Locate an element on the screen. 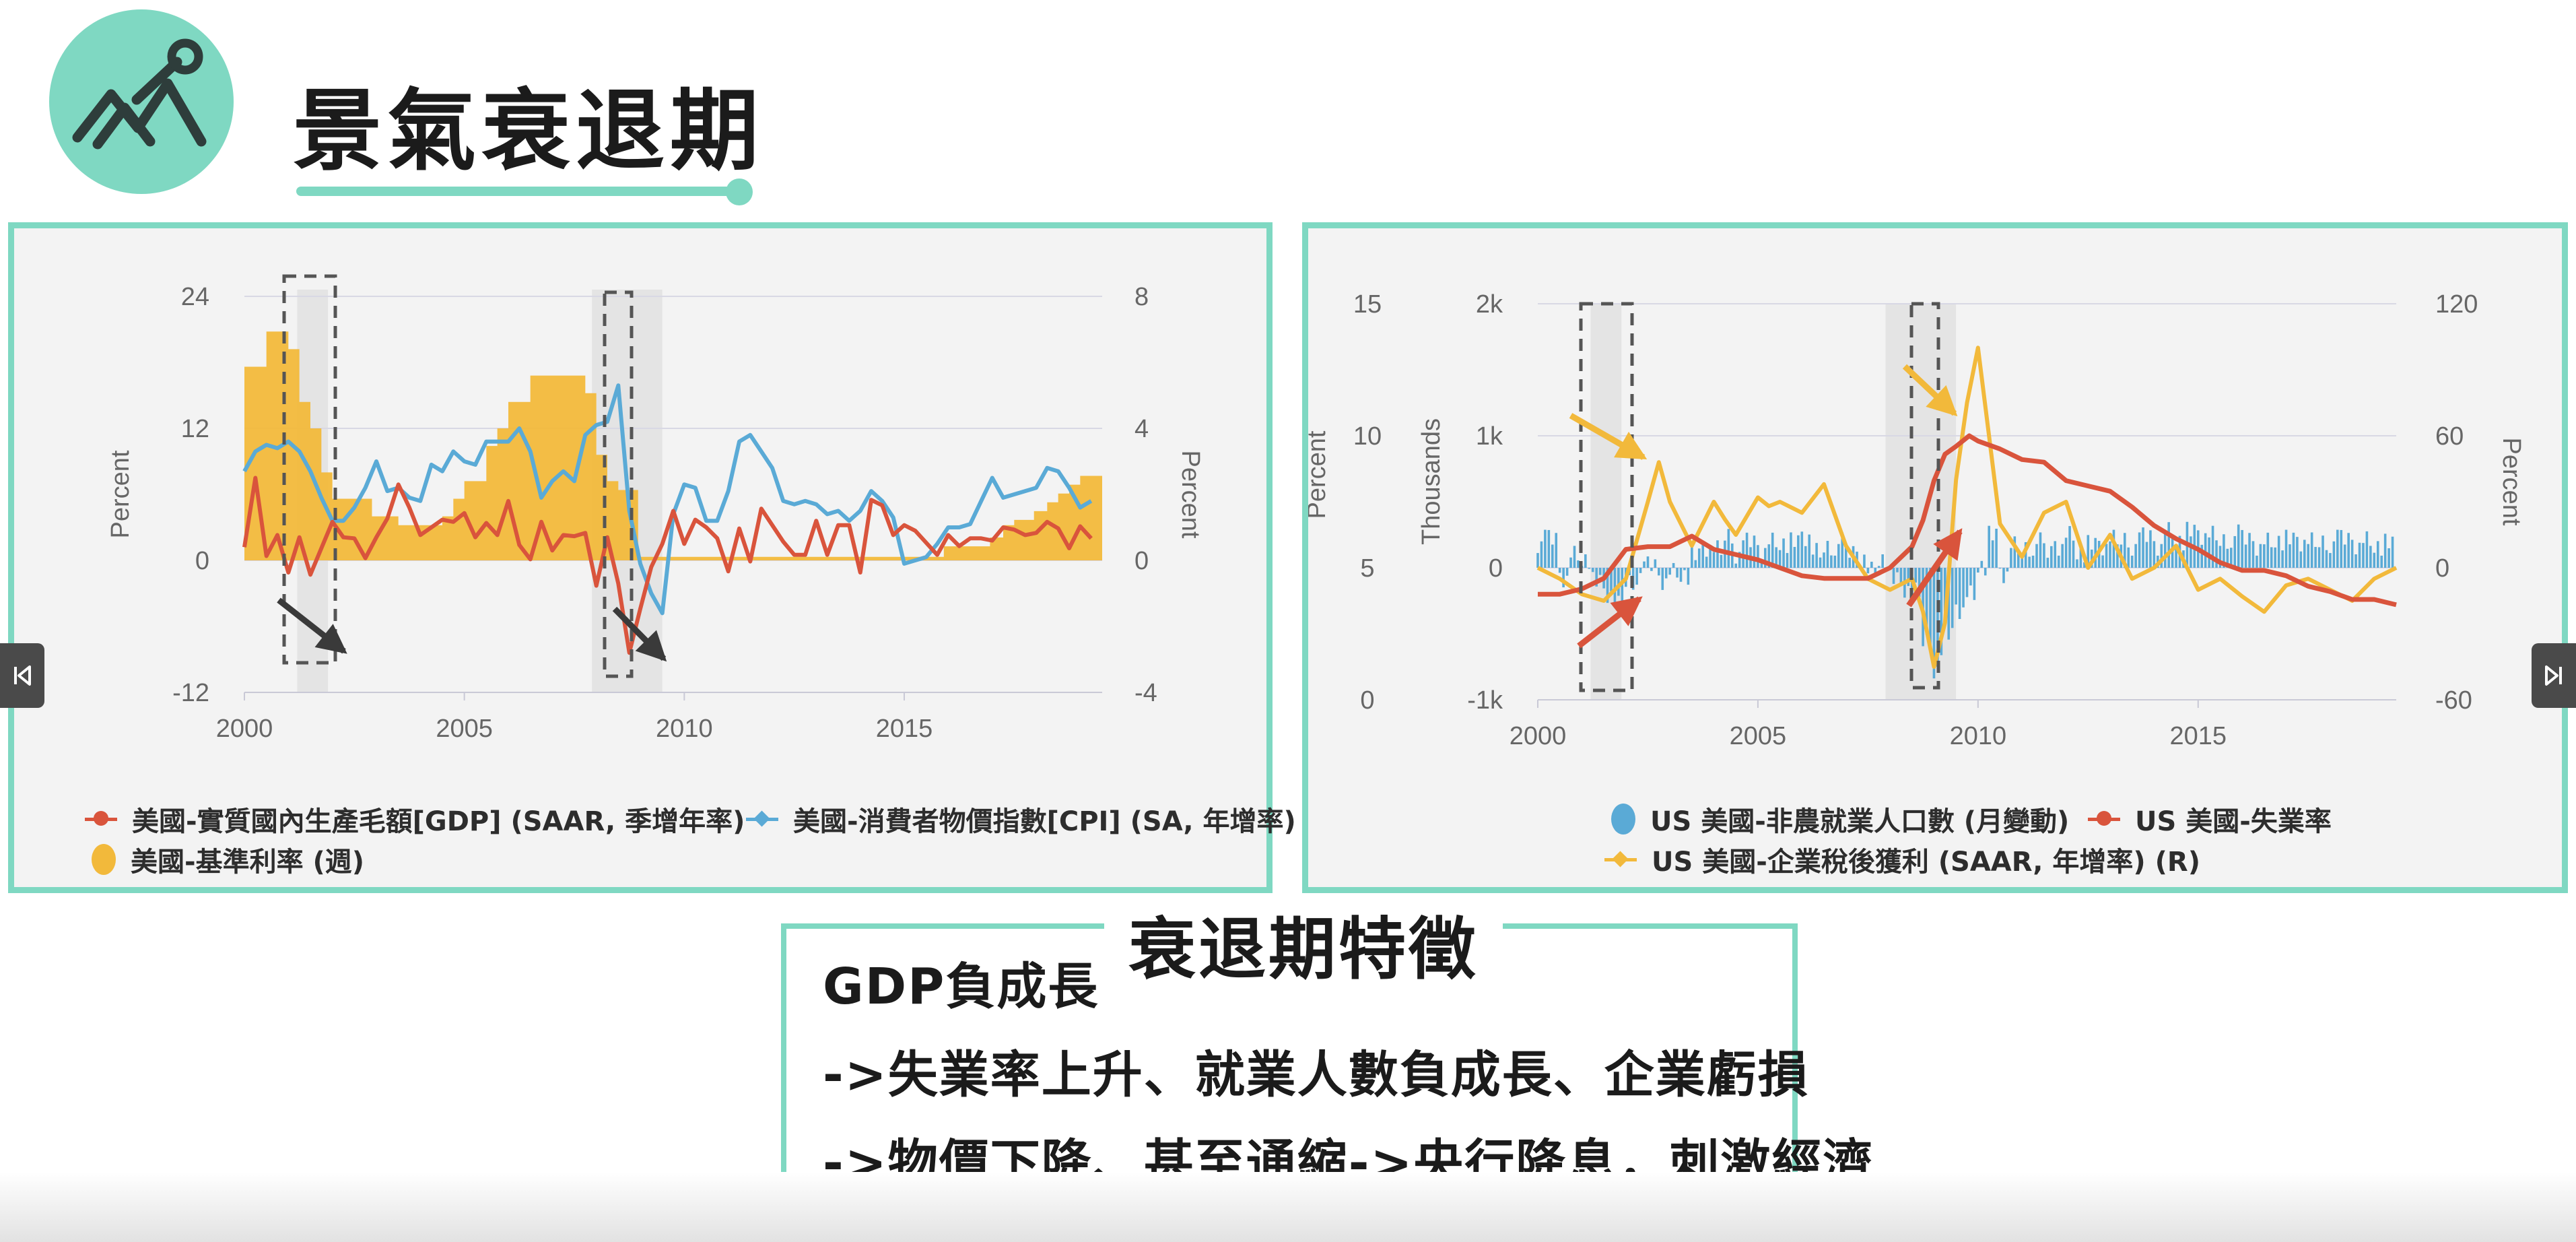  series-line-profits is located at coordinates (1967, 507).